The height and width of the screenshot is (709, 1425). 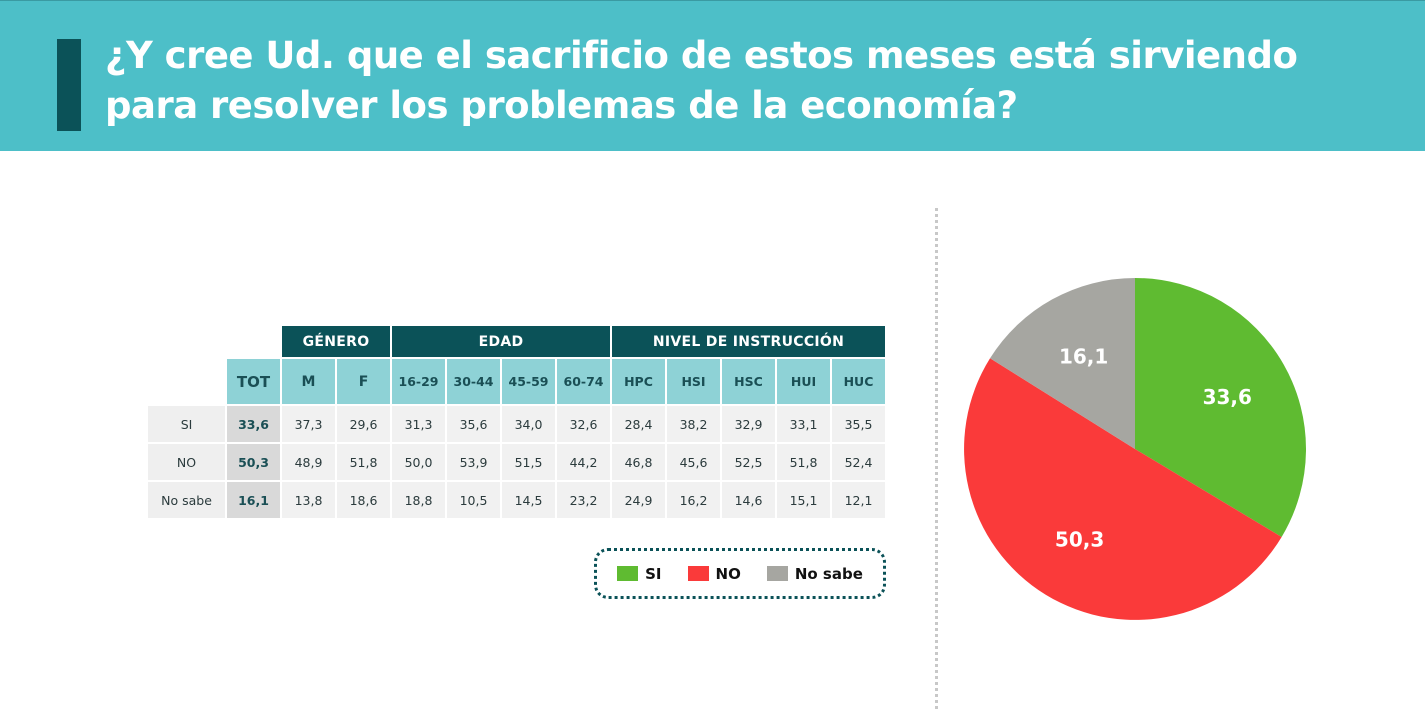 What do you see at coordinates (69, 85) in the screenshot?
I see `title-accent-bar` at bounding box center [69, 85].